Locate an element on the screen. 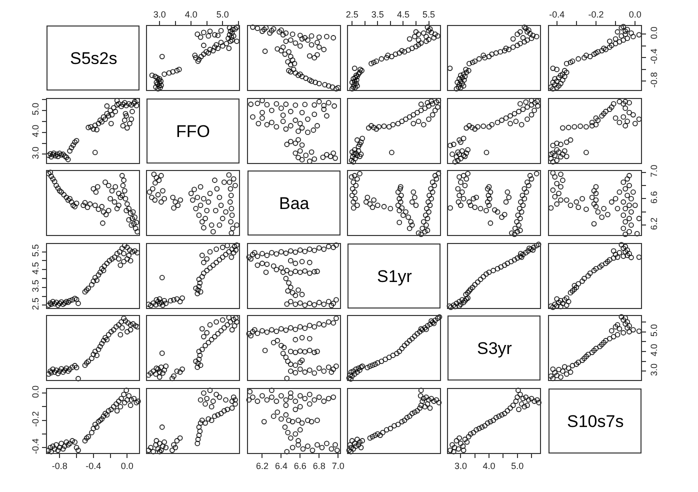  y-tick-label: 0.0 is located at coordinates (35, 391).